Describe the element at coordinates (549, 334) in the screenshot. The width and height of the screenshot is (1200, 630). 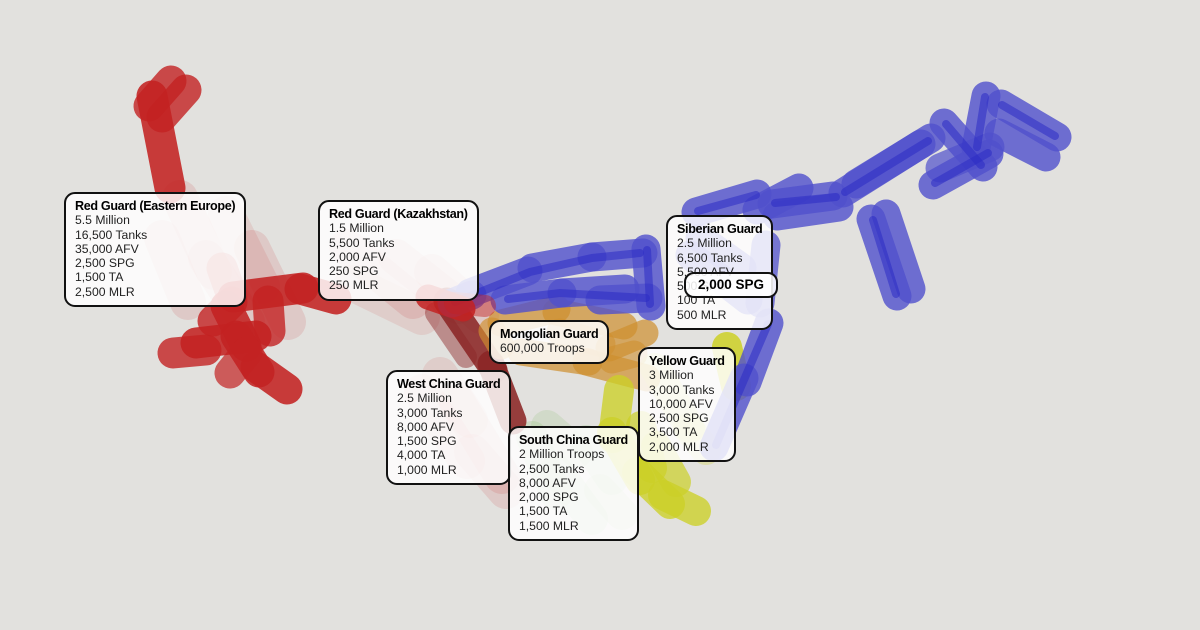
I see `panel-title: Mongolian Guard` at that location.